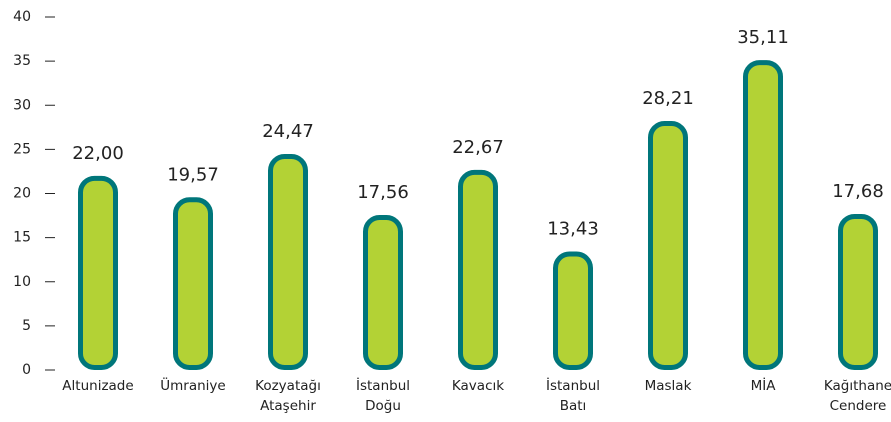 The image size is (891, 422). Describe the element at coordinates (383, 395) in the screenshot. I see `x-tick-label: İstanbul Doğu` at that location.